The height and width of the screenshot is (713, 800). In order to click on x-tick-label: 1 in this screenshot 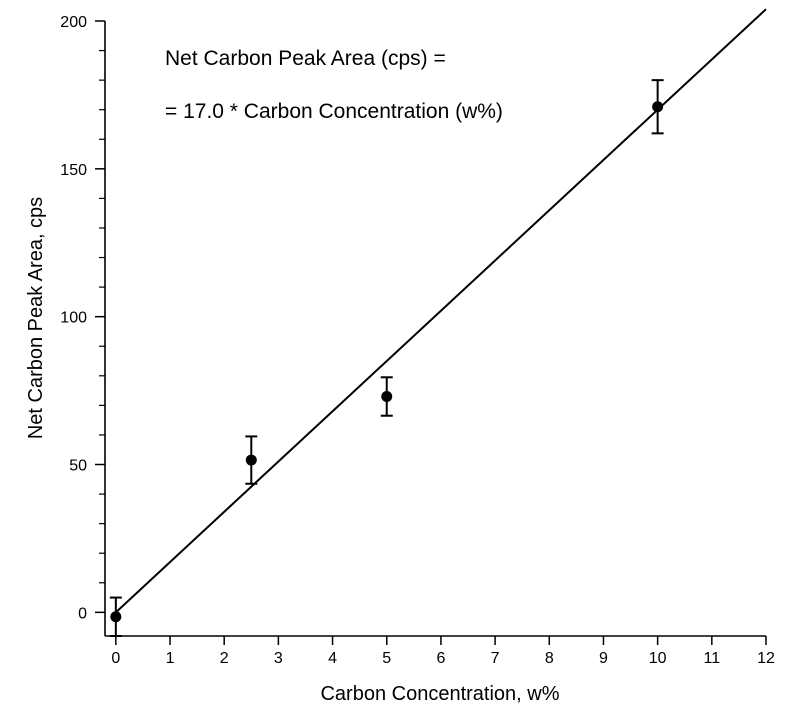, I will do `click(170, 658)`.